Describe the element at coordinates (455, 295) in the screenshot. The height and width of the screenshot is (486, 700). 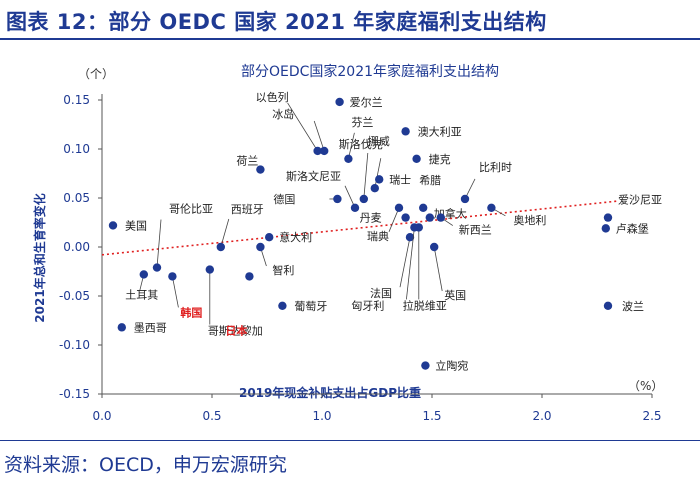
I see `data-point-label: 英国` at that location.